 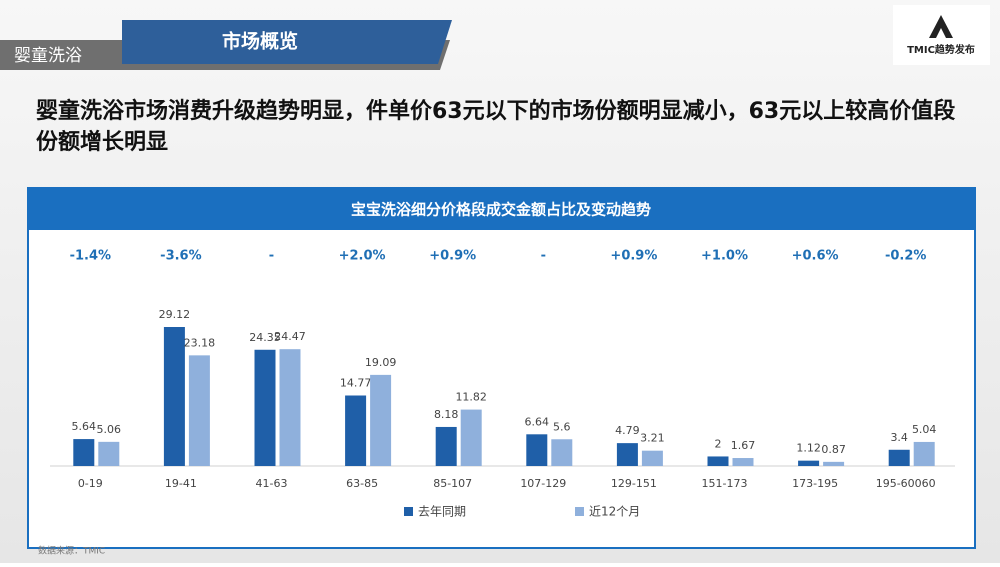 What do you see at coordinates (941, 49) in the screenshot?
I see `logo-text: TMIC趋势发布` at bounding box center [941, 49].